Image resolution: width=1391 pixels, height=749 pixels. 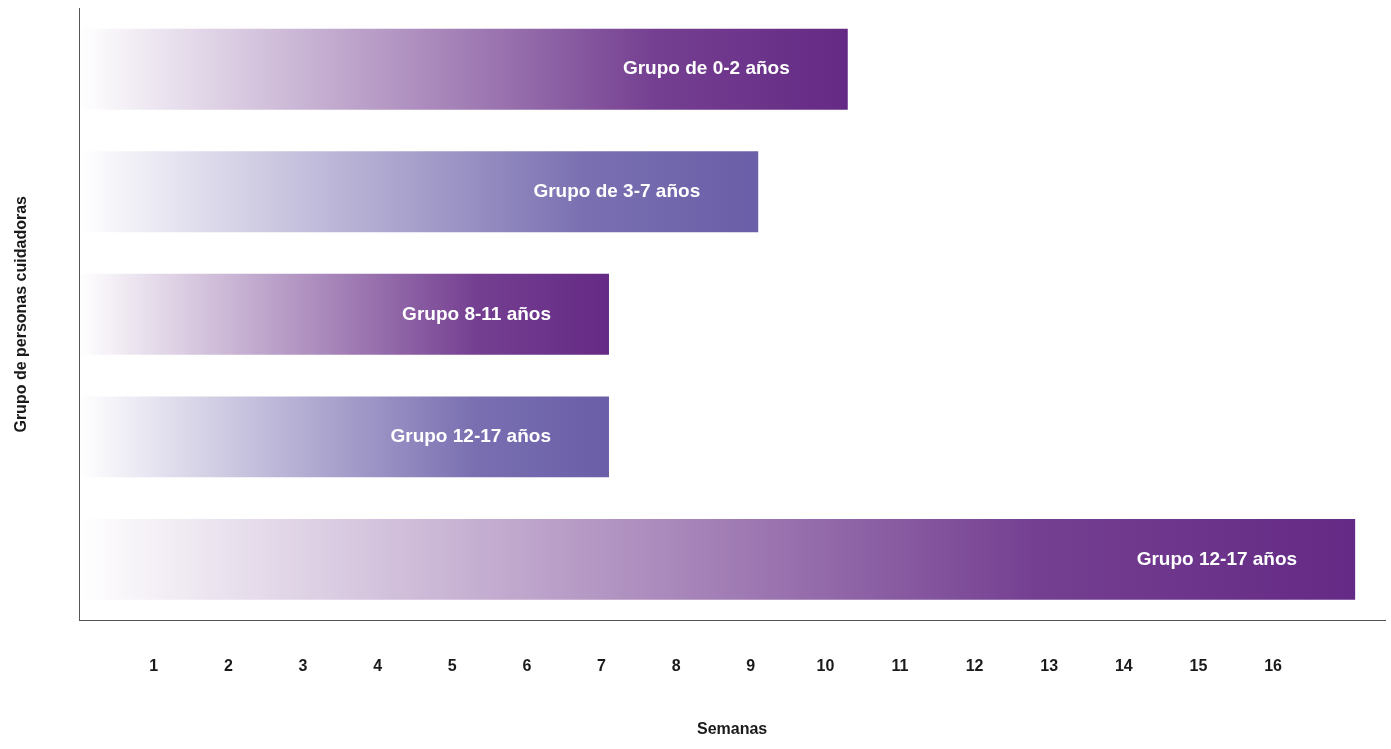 What do you see at coordinates (527, 665) in the screenshot?
I see `x-tick-label: 6` at bounding box center [527, 665].